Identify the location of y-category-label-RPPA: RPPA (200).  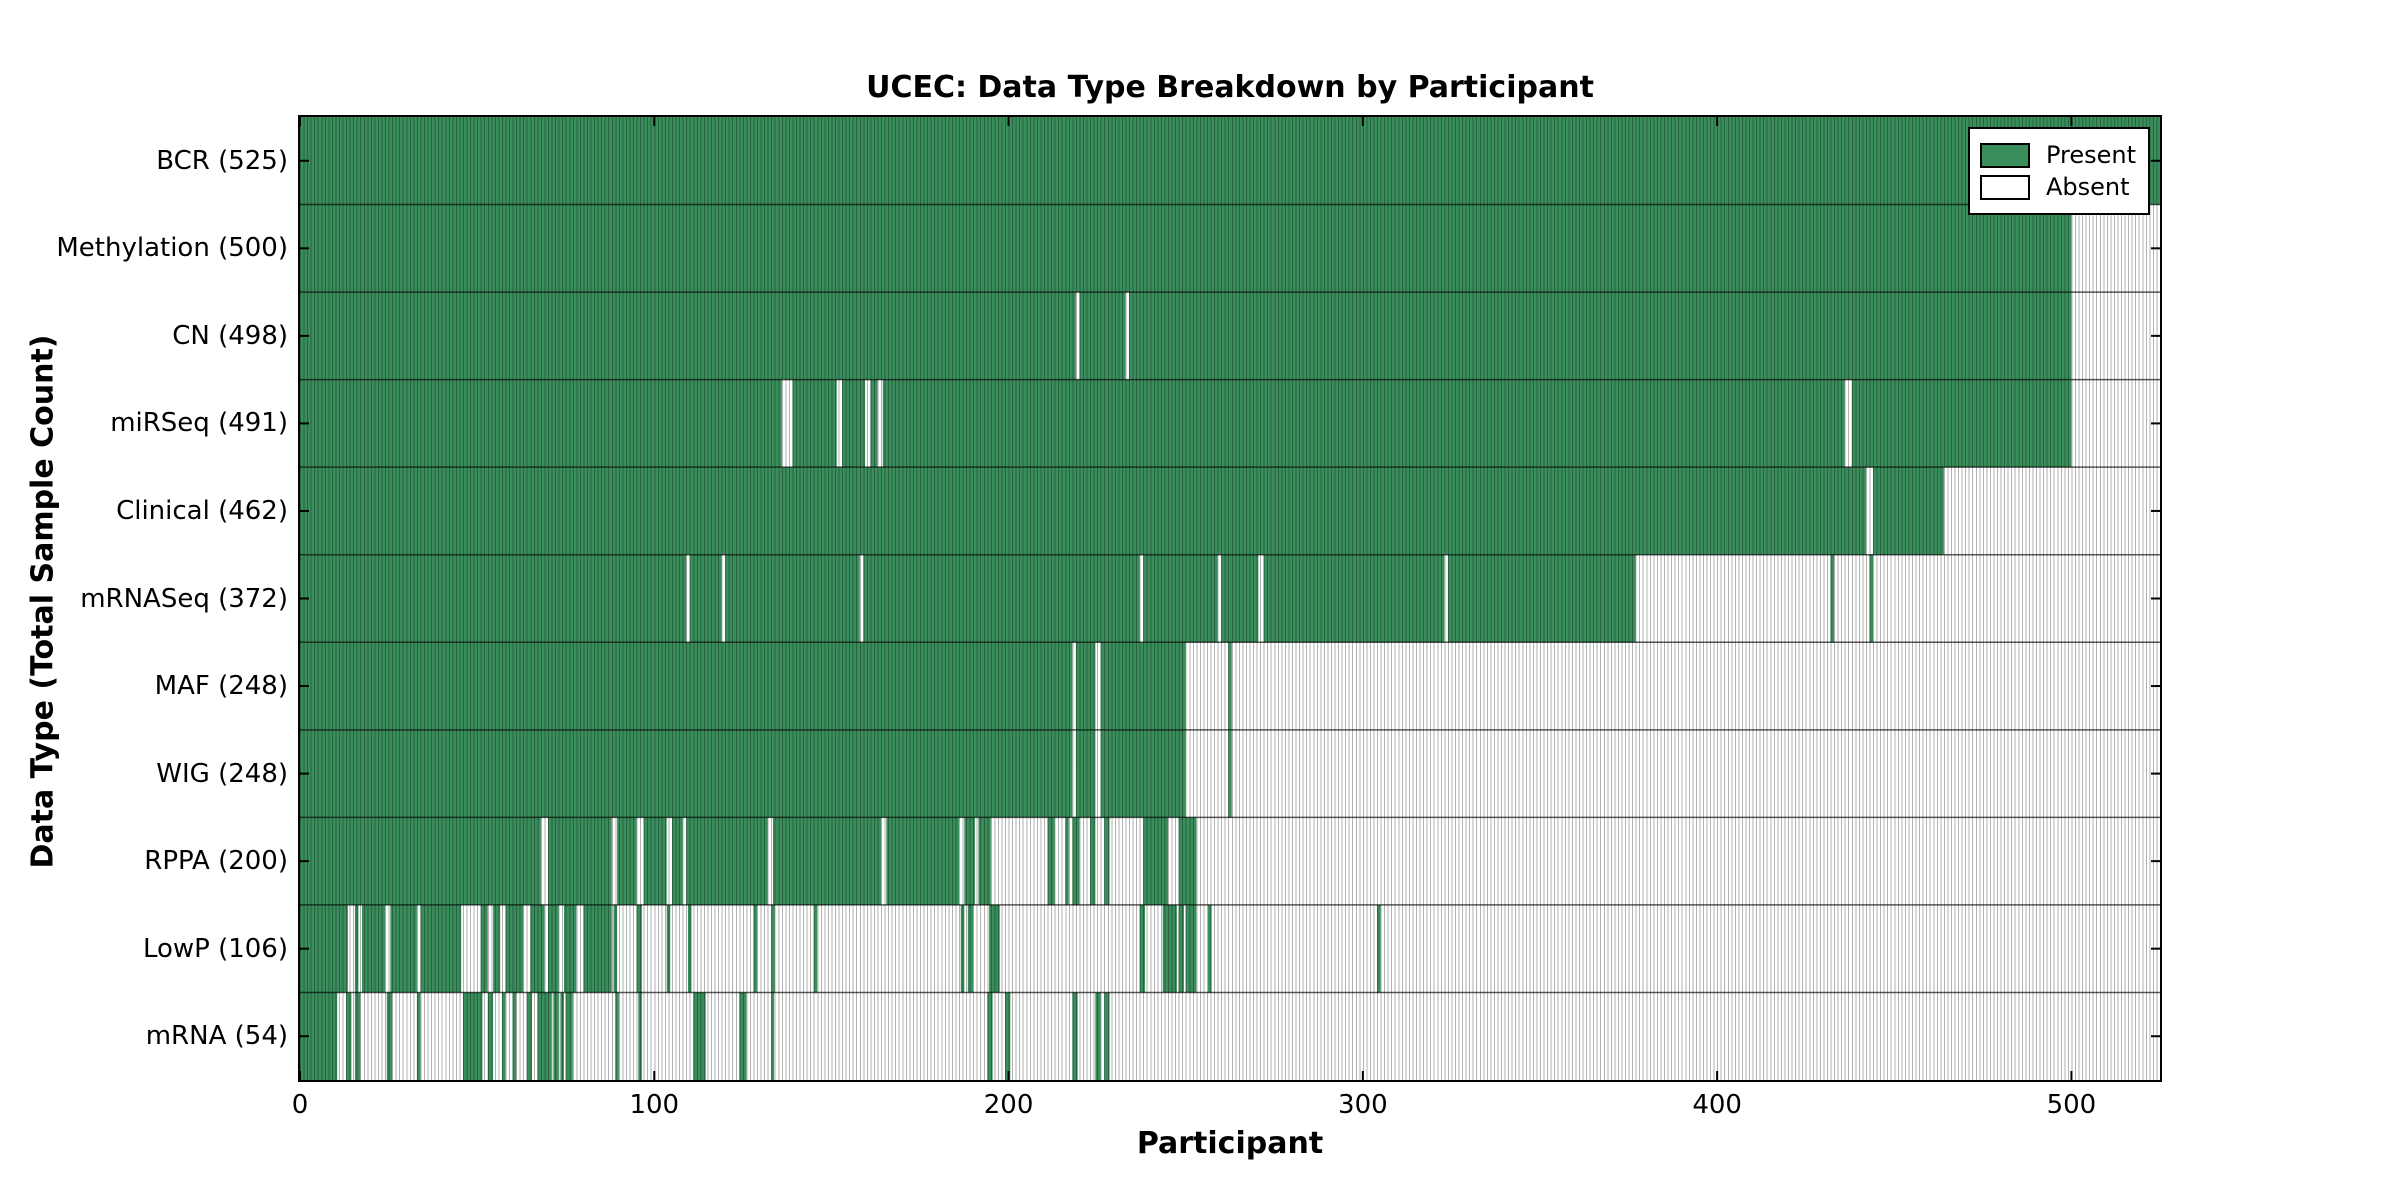
(216, 861).